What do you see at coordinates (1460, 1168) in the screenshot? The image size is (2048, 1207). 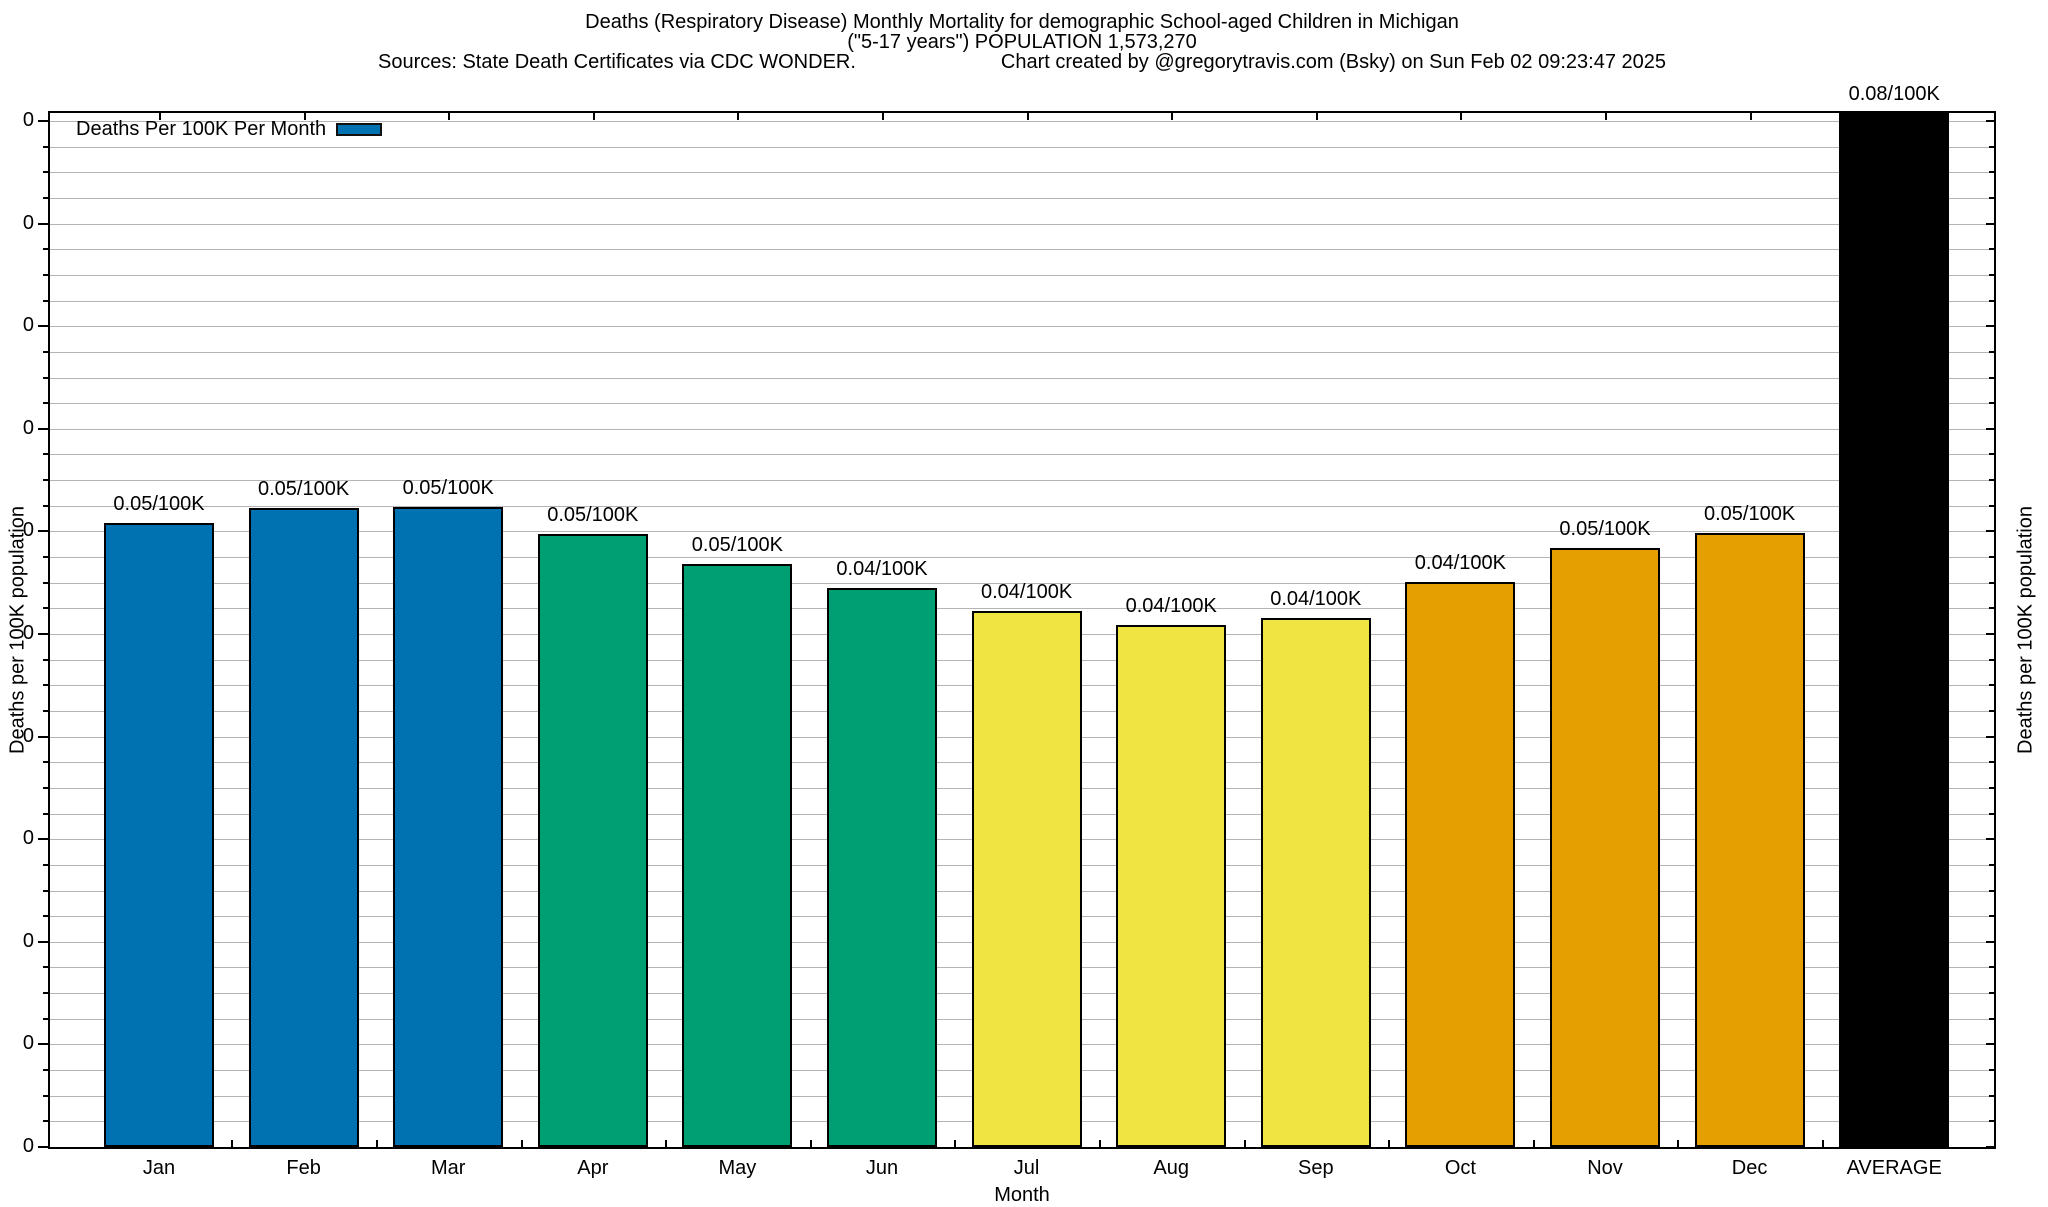 I see `x-tick-label-oct: Oct` at bounding box center [1460, 1168].